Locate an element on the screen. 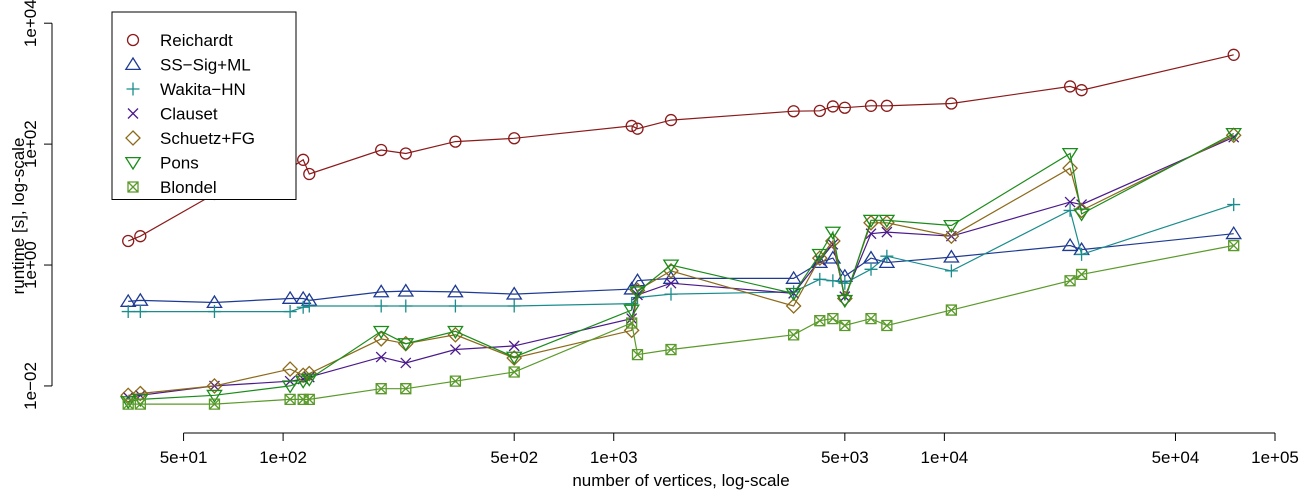 The image size is (1309, 493). legend-item: Clauset is located at coordinates (172, 114).